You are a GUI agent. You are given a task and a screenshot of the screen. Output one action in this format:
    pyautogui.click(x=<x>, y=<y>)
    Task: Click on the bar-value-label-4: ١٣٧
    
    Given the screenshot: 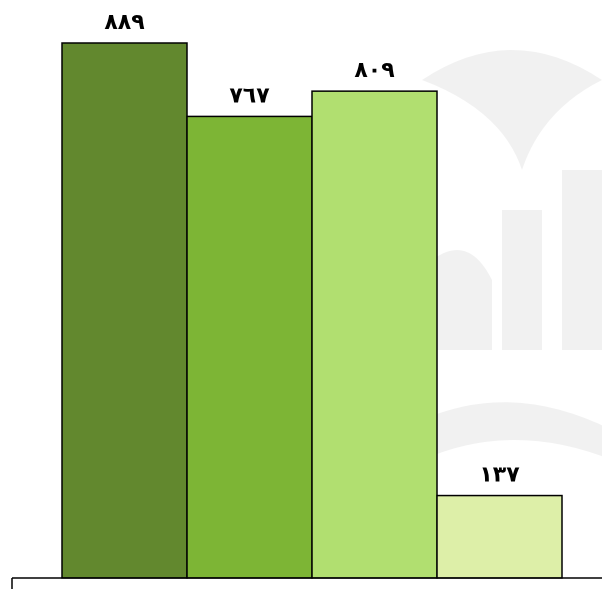 What is the action you would take?
    pyautogui.click(x=499, y=475)
    